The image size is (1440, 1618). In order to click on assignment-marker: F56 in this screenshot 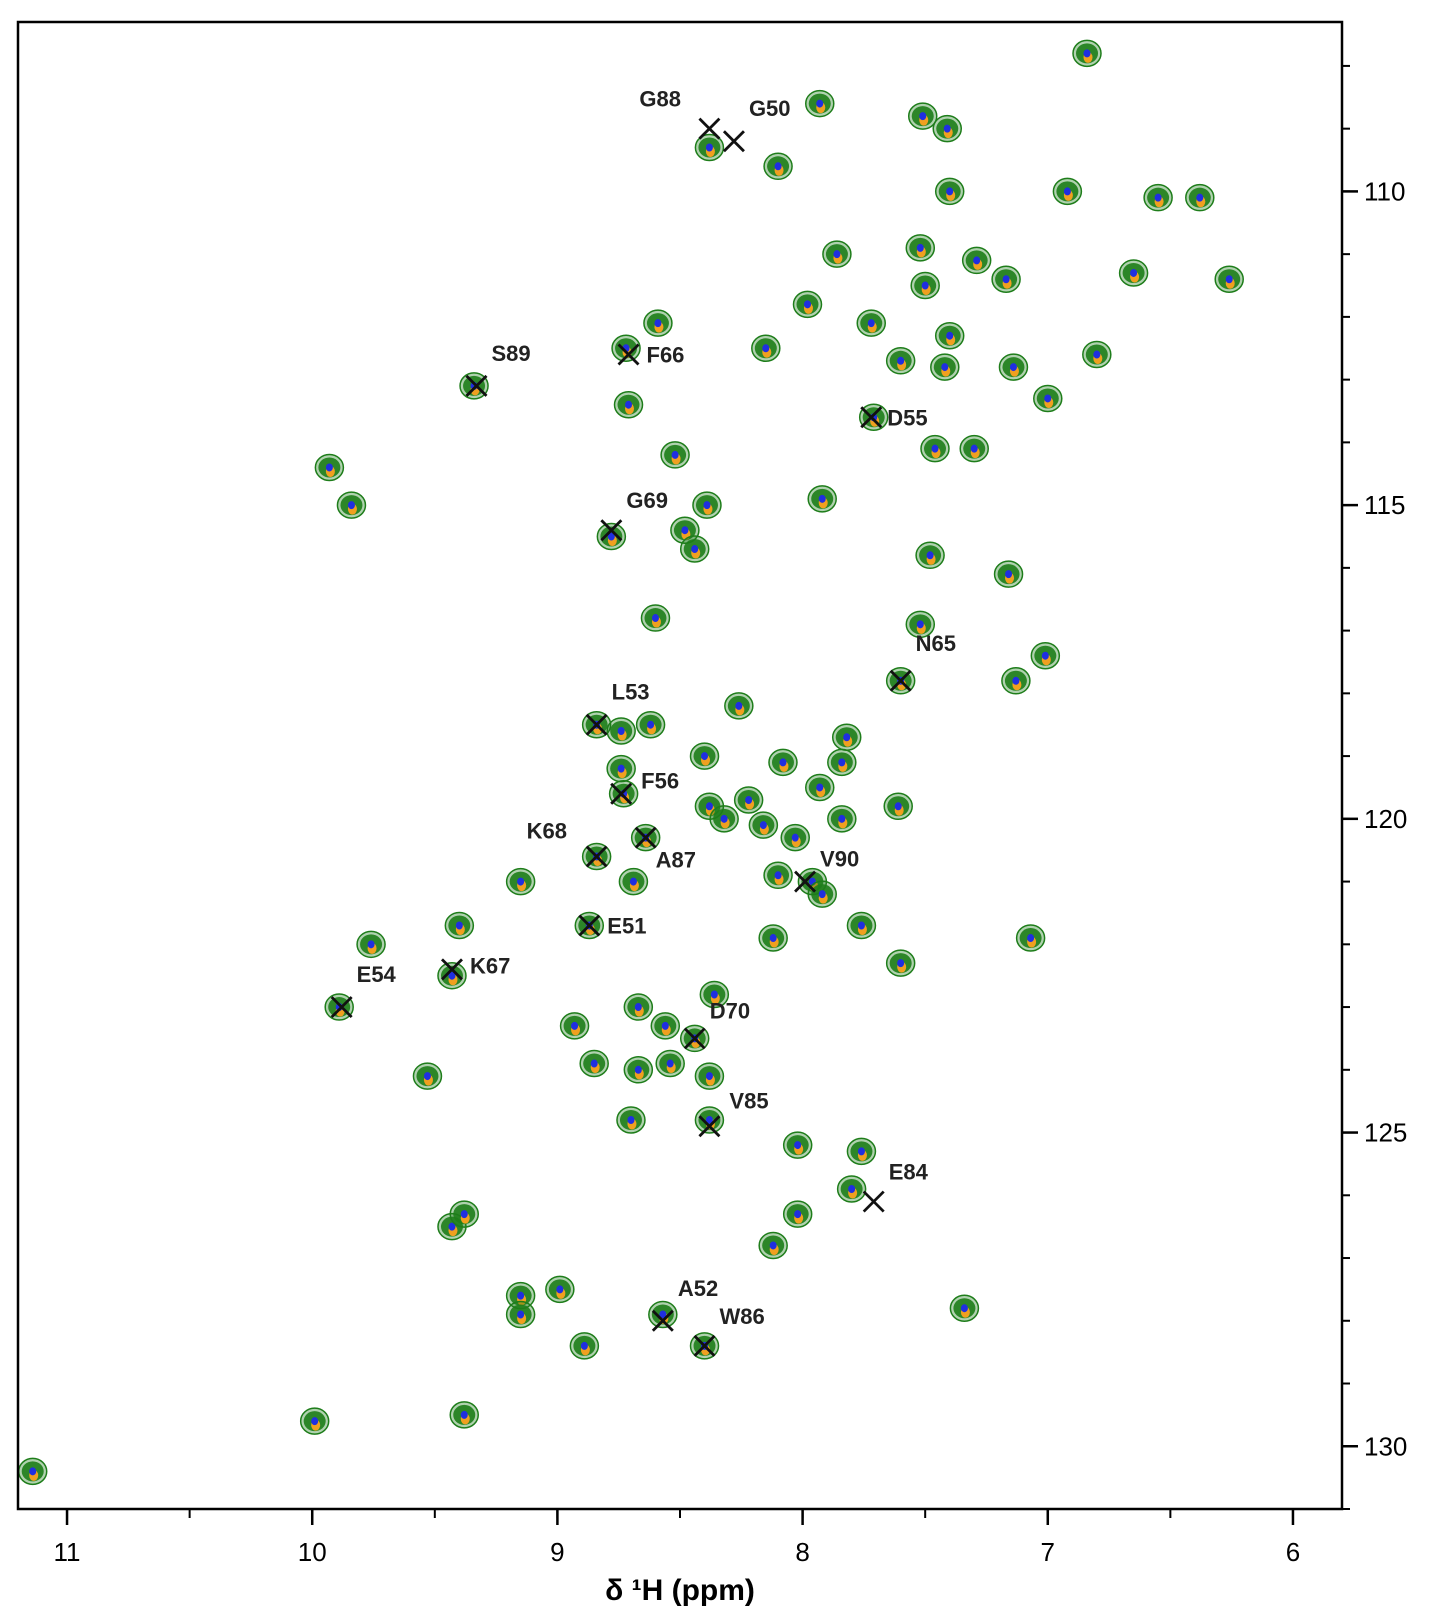, I will do `click(644, 787)`.